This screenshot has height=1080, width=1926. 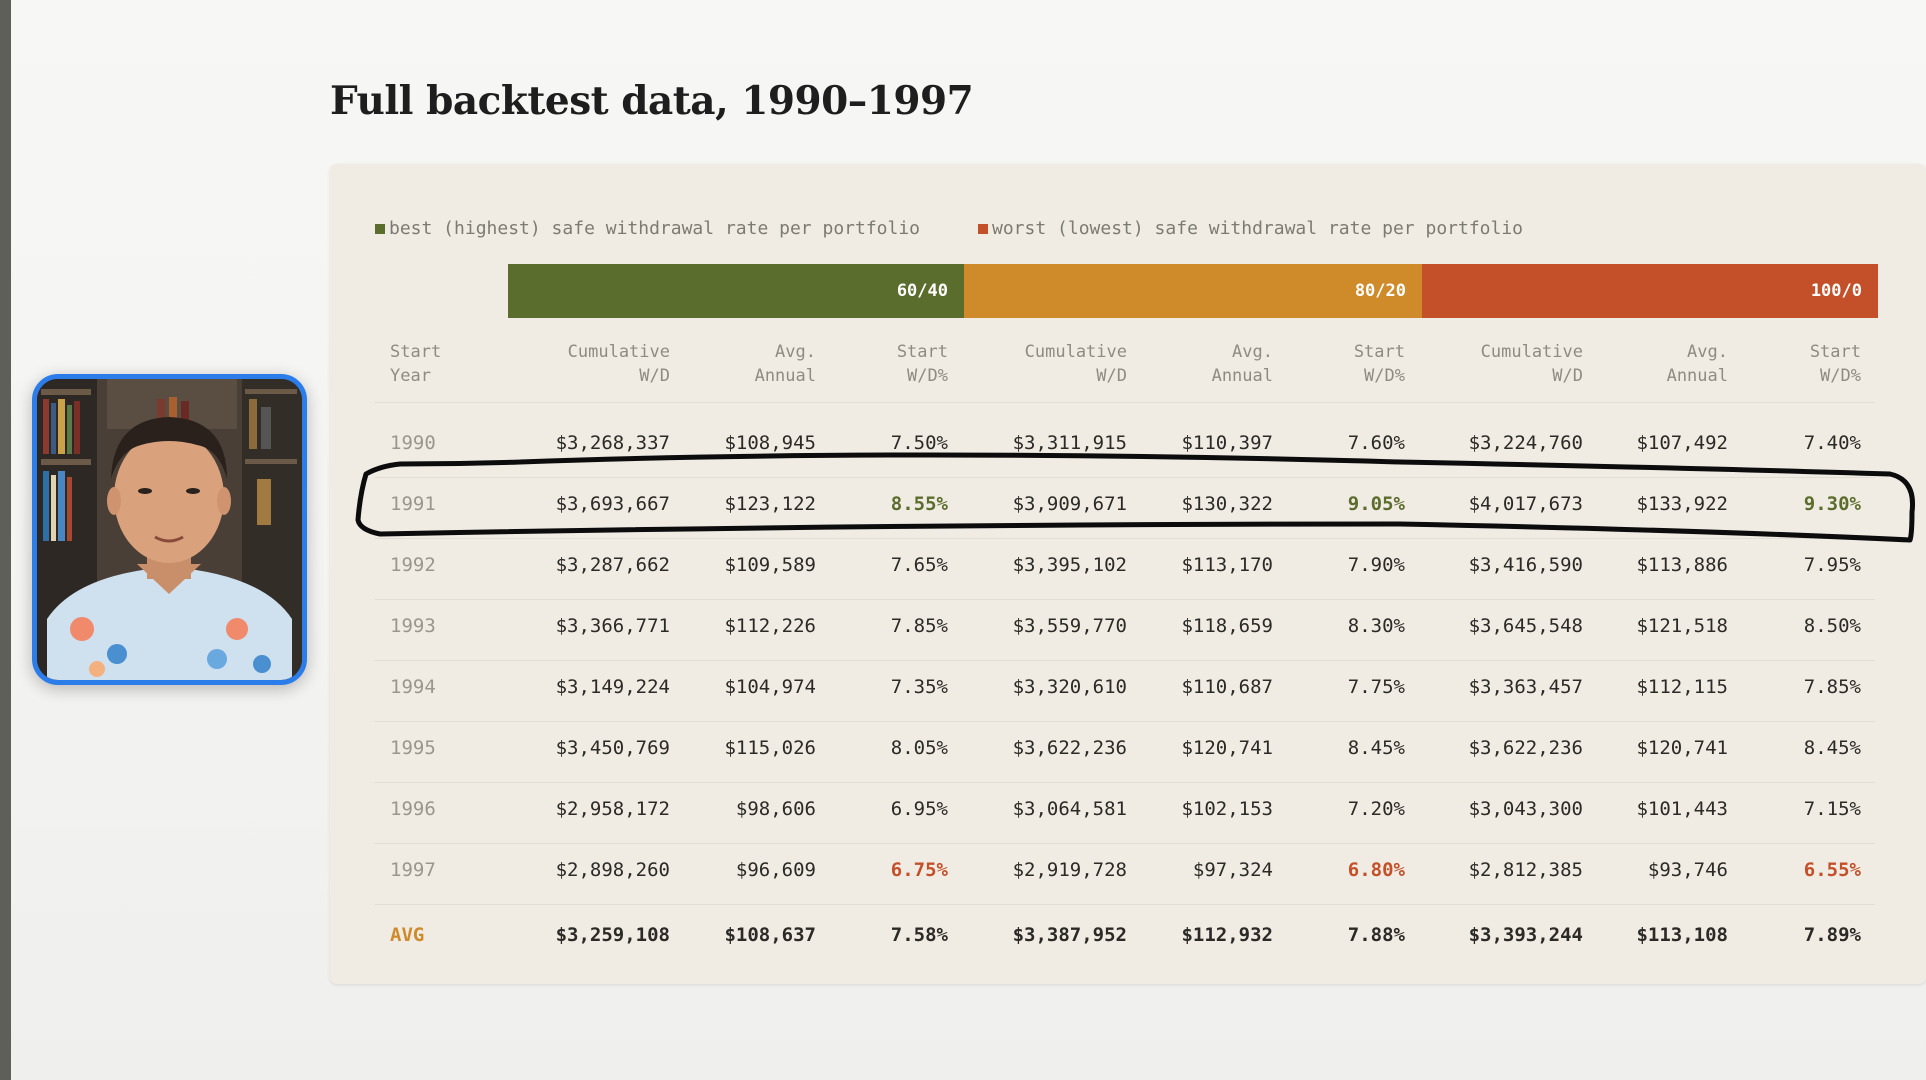 What do you see at coordinates (5, 540) in the screenshot?
I see `screen-left-edge` at bounding box center [5, 540].